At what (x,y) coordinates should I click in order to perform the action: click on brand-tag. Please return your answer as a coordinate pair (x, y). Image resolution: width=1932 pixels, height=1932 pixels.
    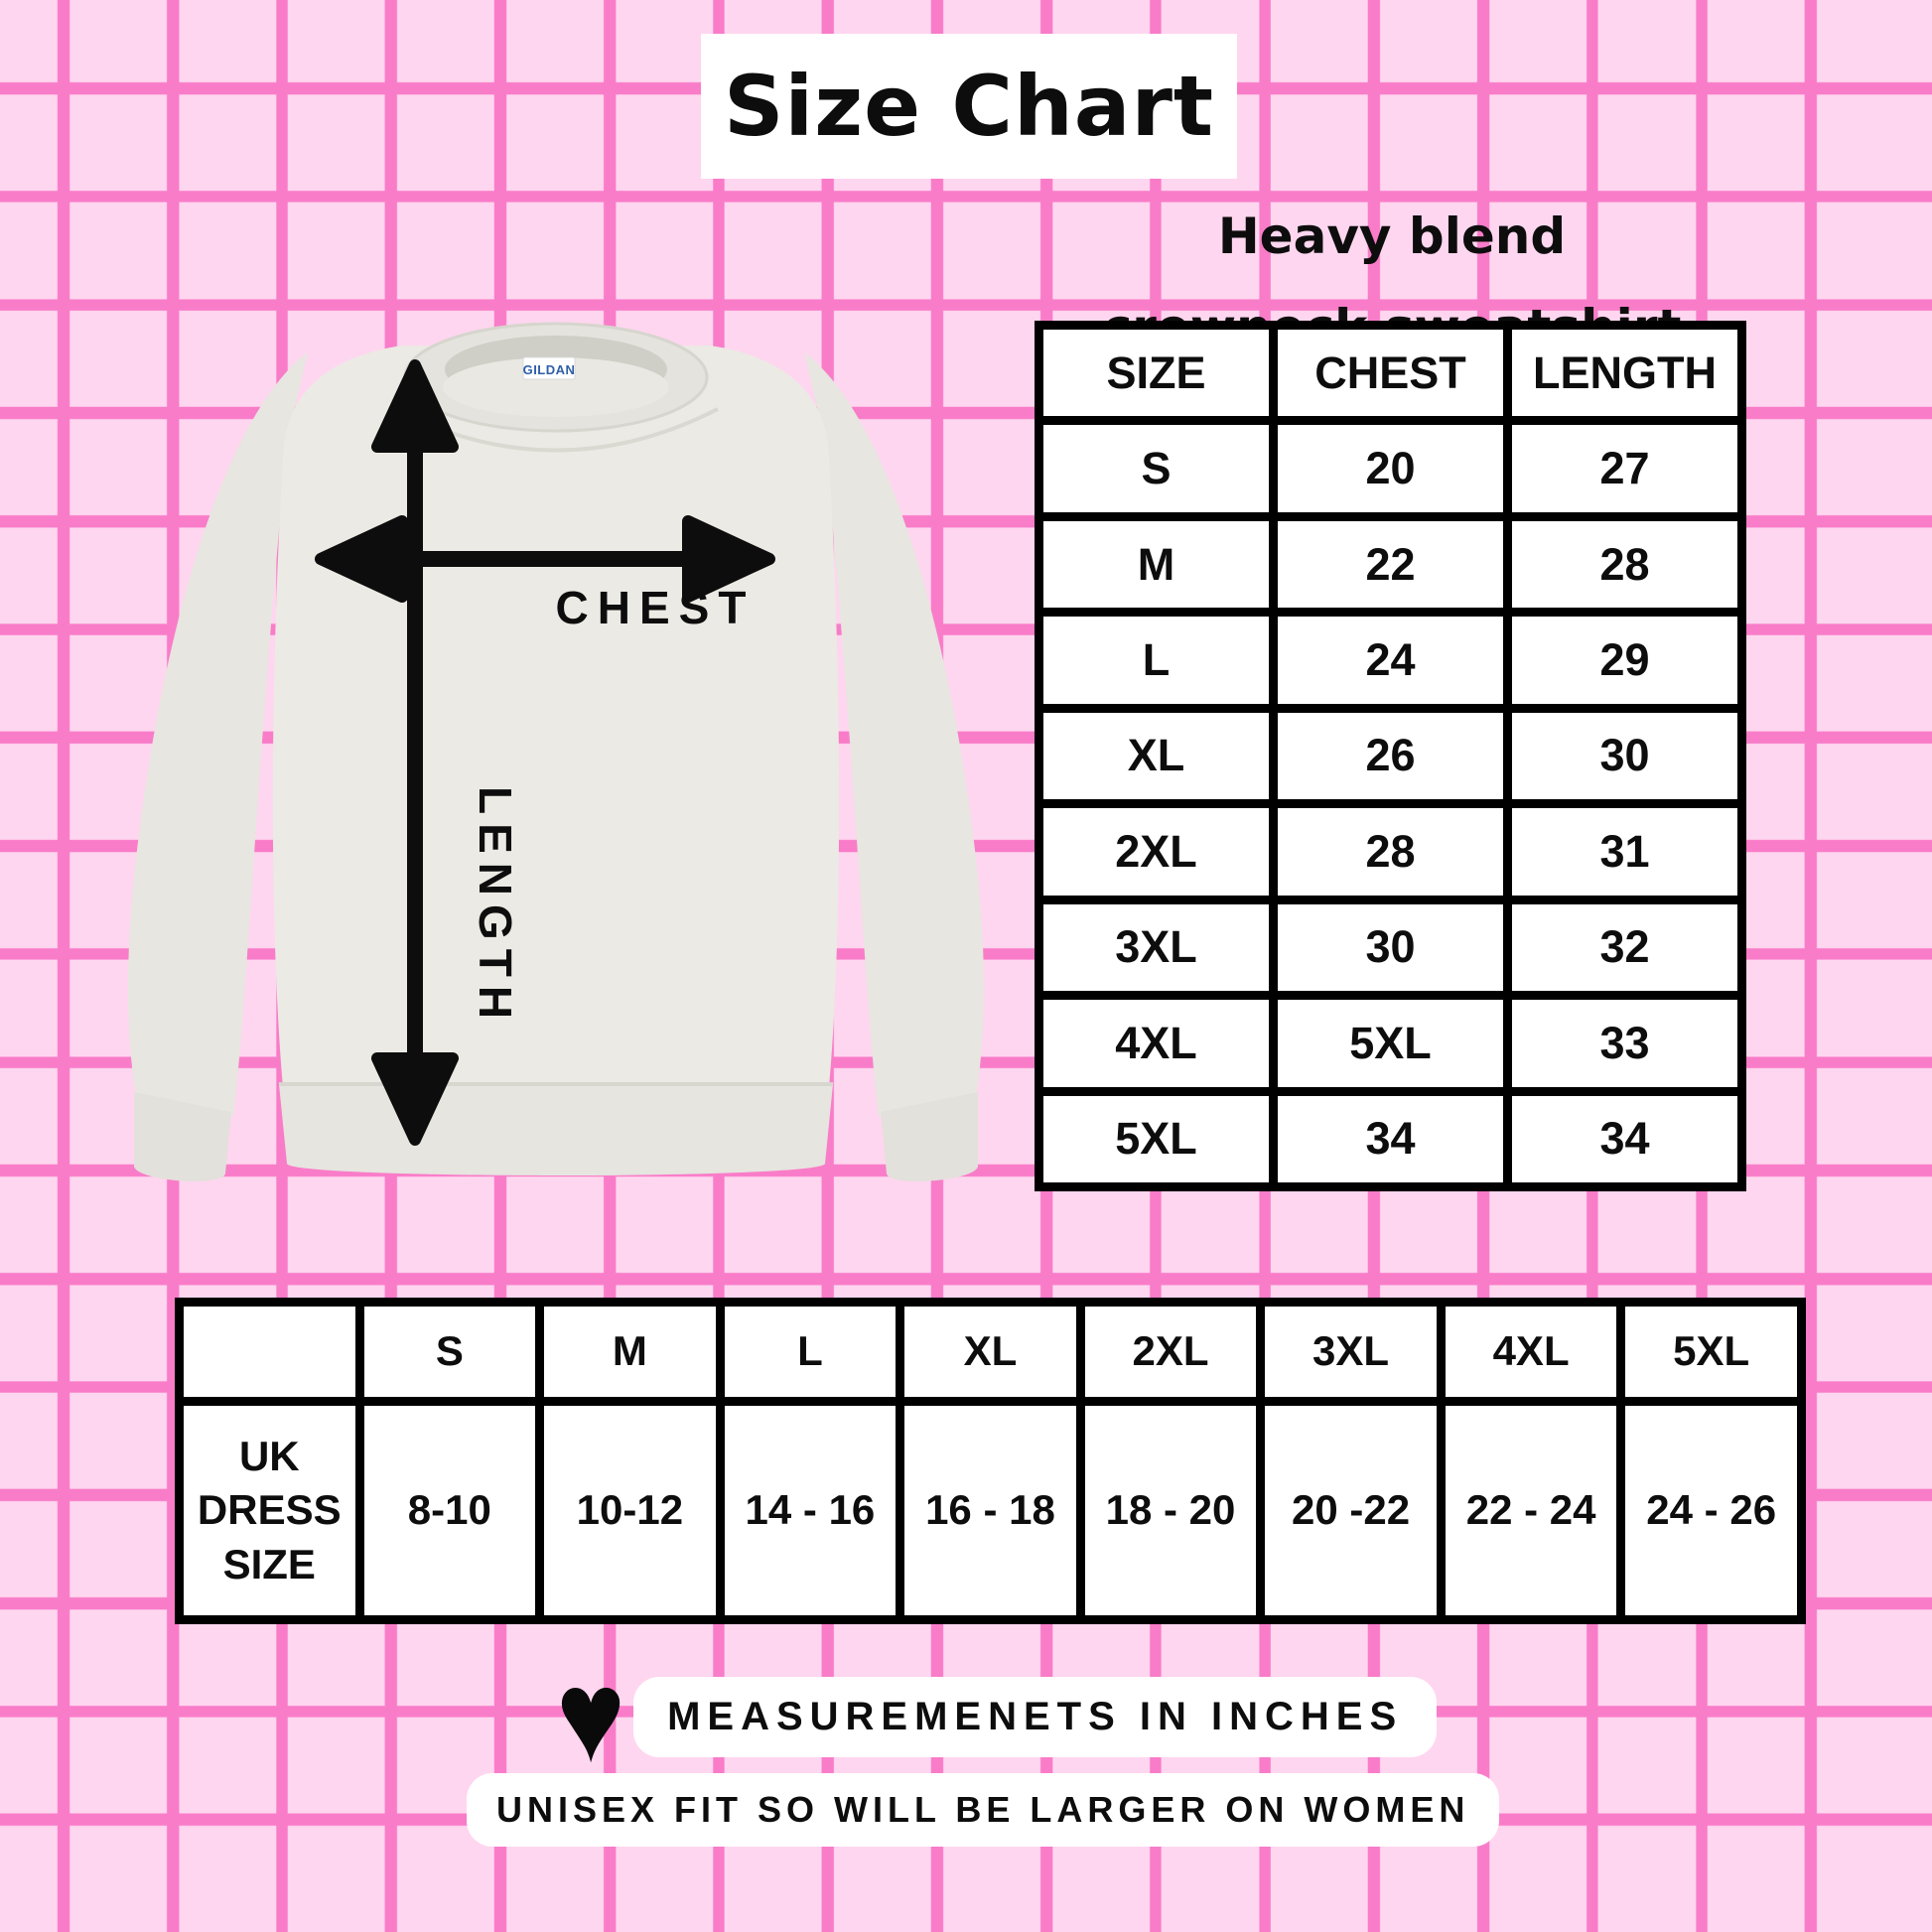
    Looking at the image, I should click on (549, 368).